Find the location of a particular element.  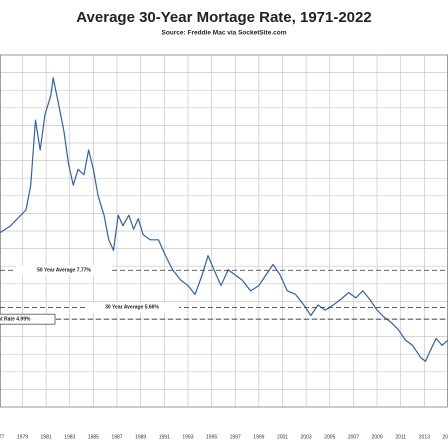

x-tick-label: 2011 is located at coordinates (400, 437).